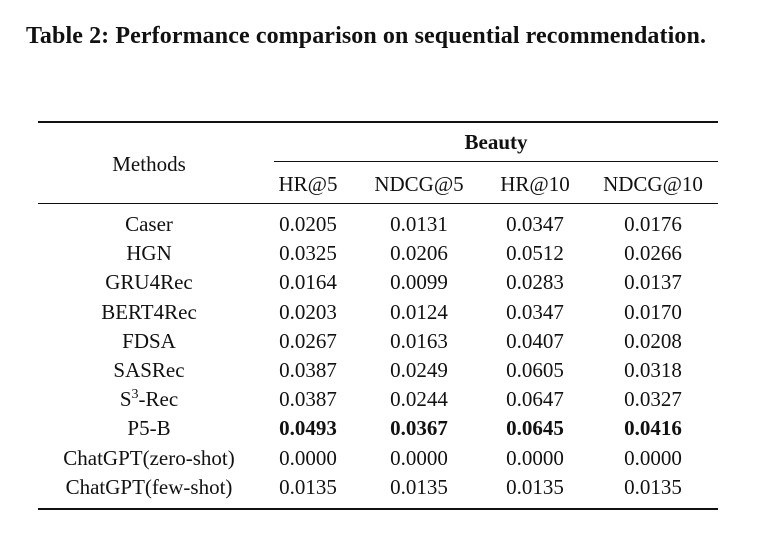 This screenshot has width=759, height=543. I want to click on cell-ndcg5: 0.0244, so click(419, 399).